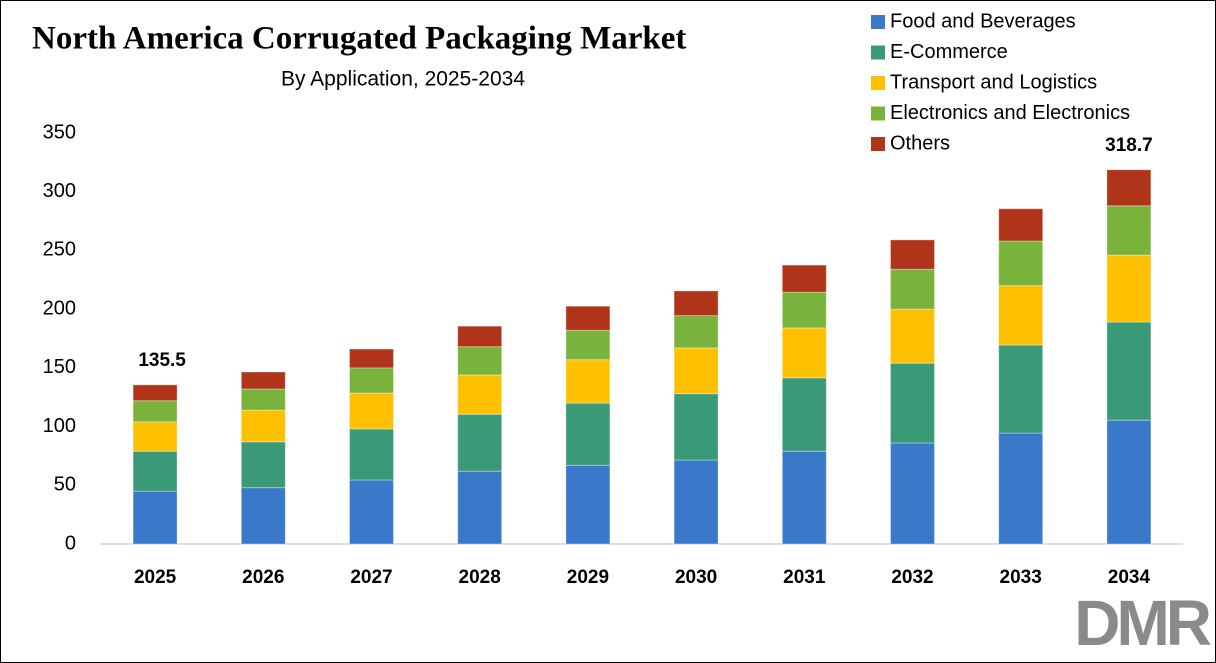 The image size is (1216, 663). Describe the element at coordinates (70, 543) in the screenshot. I see `y-tick-label: 0` at that location.